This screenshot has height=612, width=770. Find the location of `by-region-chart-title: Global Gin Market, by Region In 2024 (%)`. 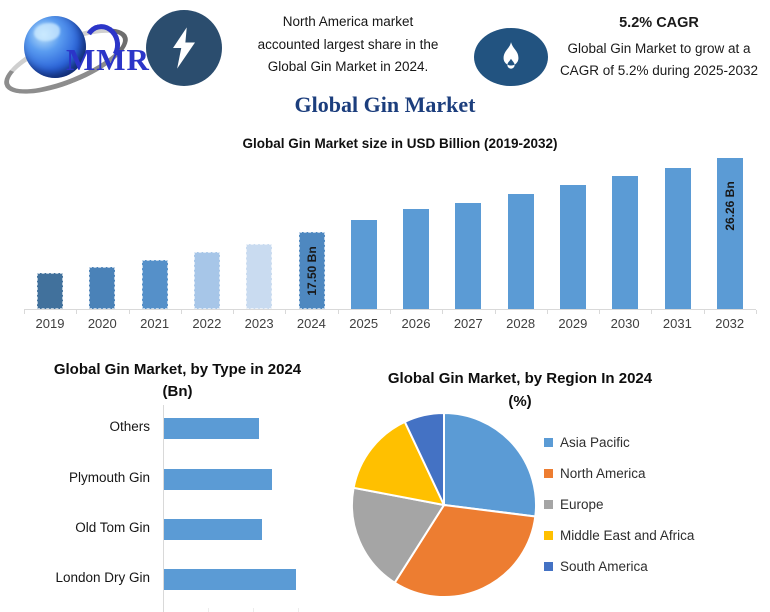

by-region-chart-title: Global Gin Market, by Region In 2024 (%) is located at coordinates (520, 390).